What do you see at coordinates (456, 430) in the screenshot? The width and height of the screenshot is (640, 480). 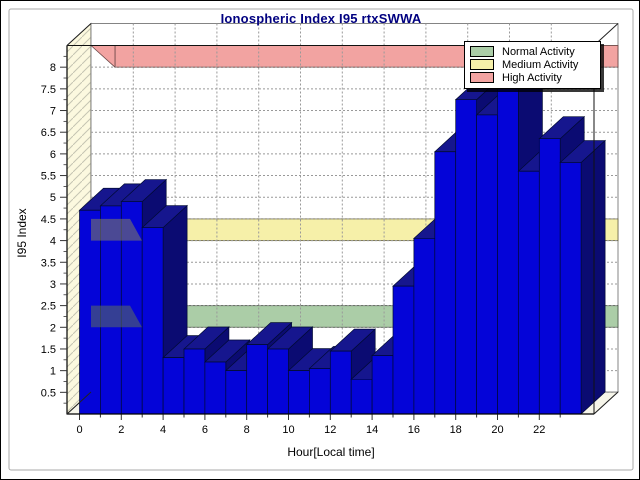 I see `x-tick-label: 18` at bounding box center [456, 430].